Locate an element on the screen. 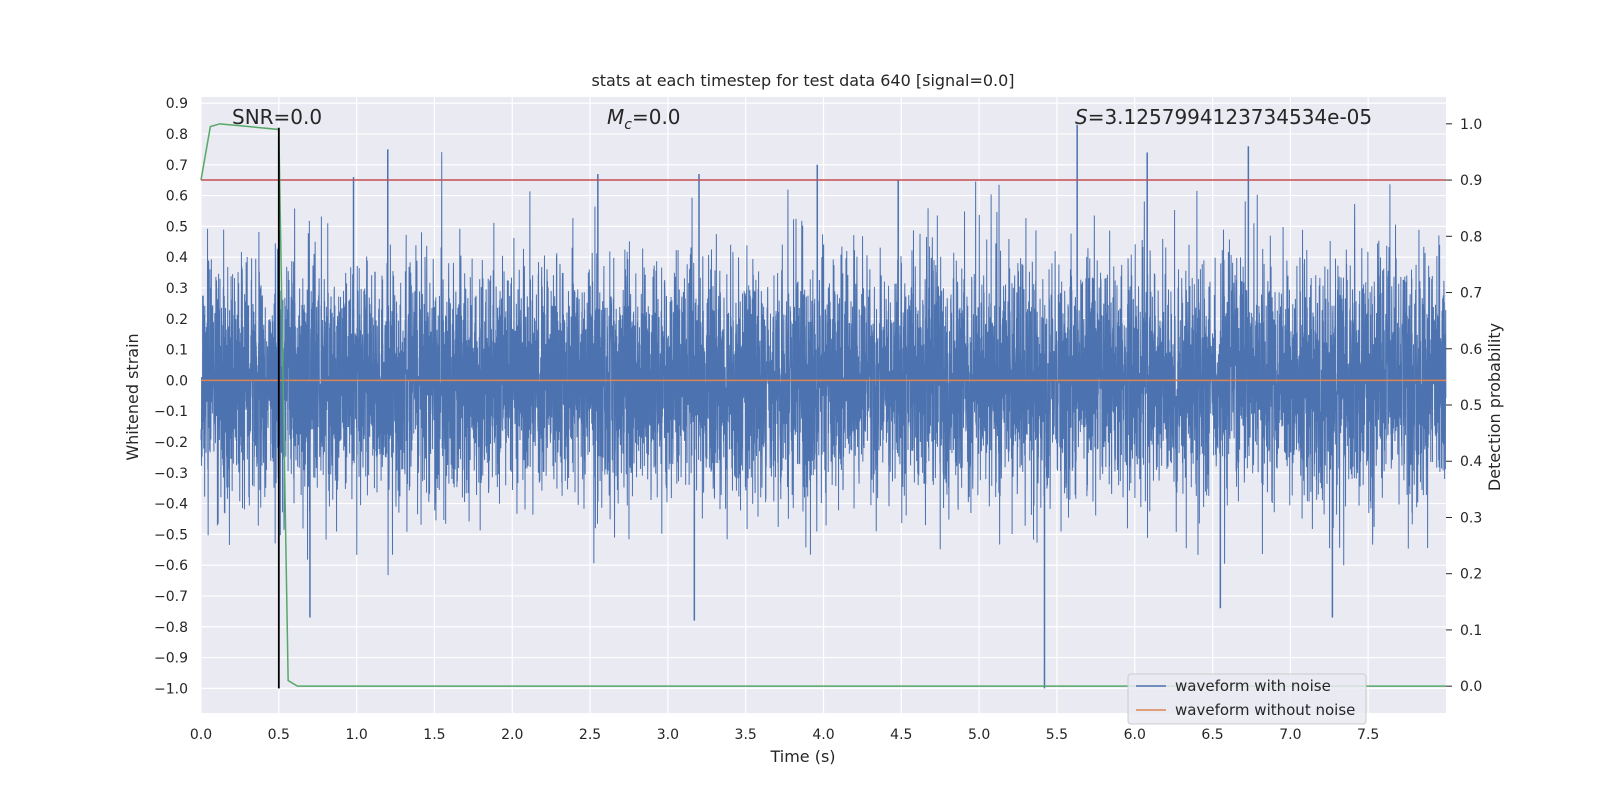 The width and height of the screenshot is (1600, 800). y-right-tick-label: 0.8 is located at coordinates (1471, 237).